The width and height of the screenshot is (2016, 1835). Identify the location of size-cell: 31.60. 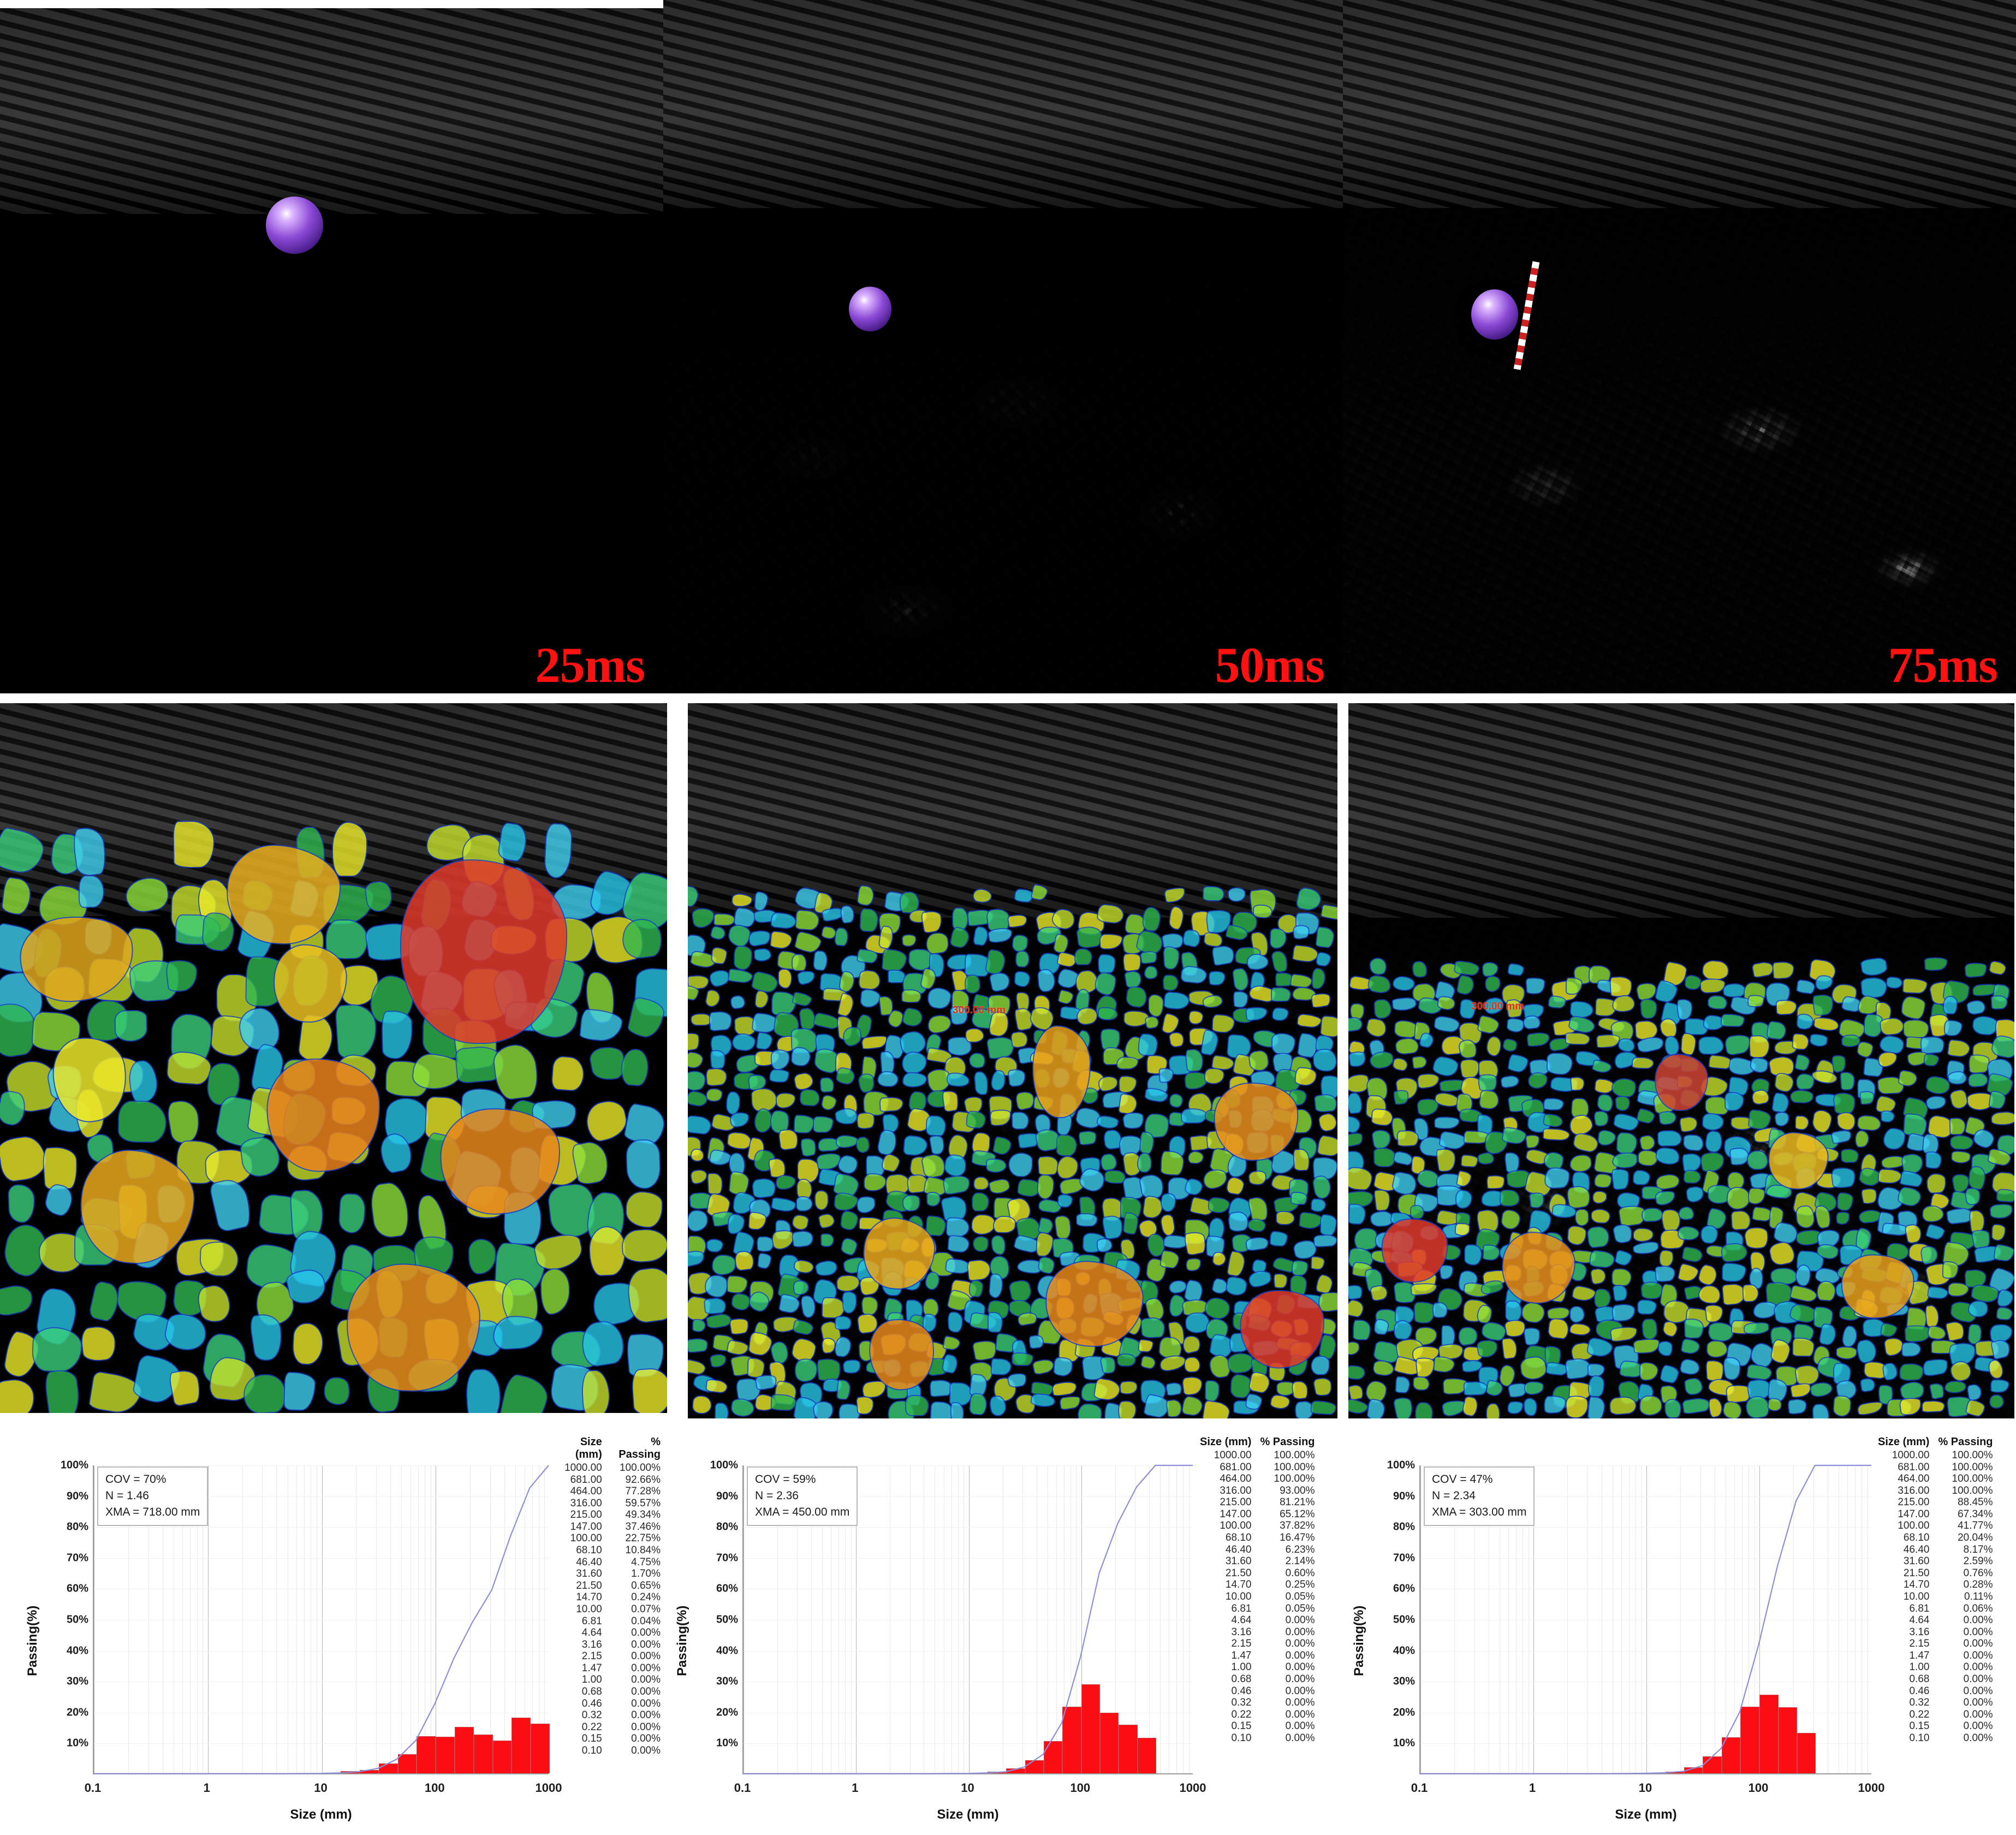
(1238, 1561).